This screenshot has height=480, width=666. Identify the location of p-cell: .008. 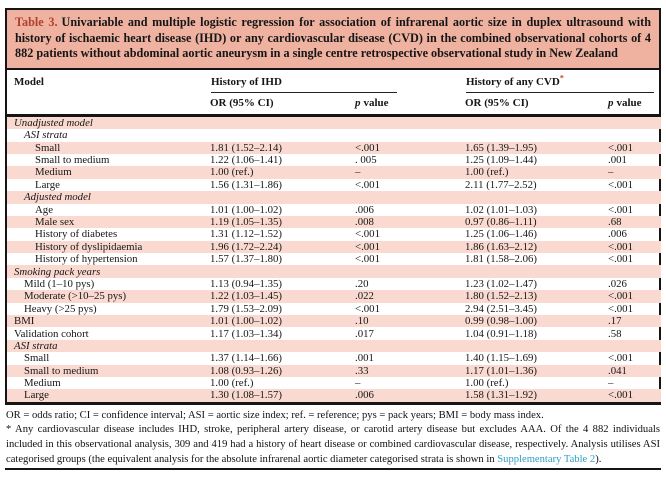
(364, 222).